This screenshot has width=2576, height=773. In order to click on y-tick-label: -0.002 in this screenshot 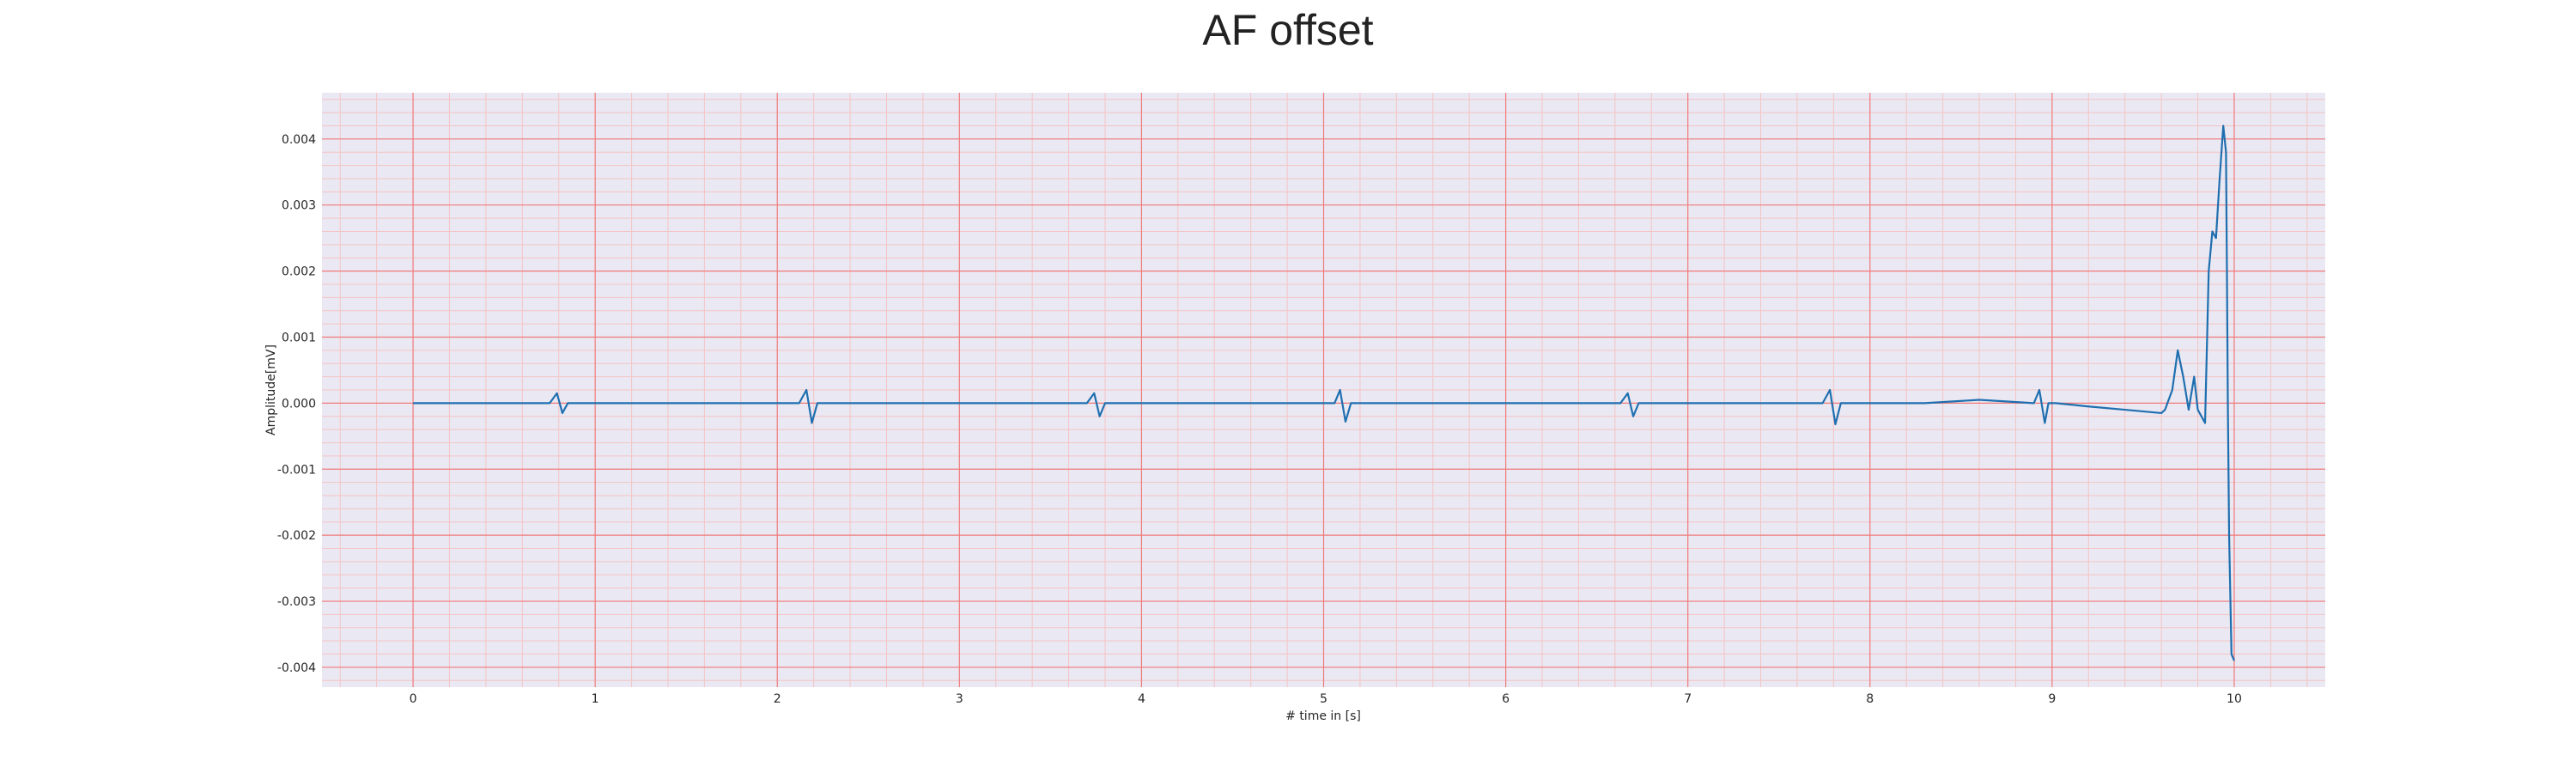, I will do `click(296, 536)`.